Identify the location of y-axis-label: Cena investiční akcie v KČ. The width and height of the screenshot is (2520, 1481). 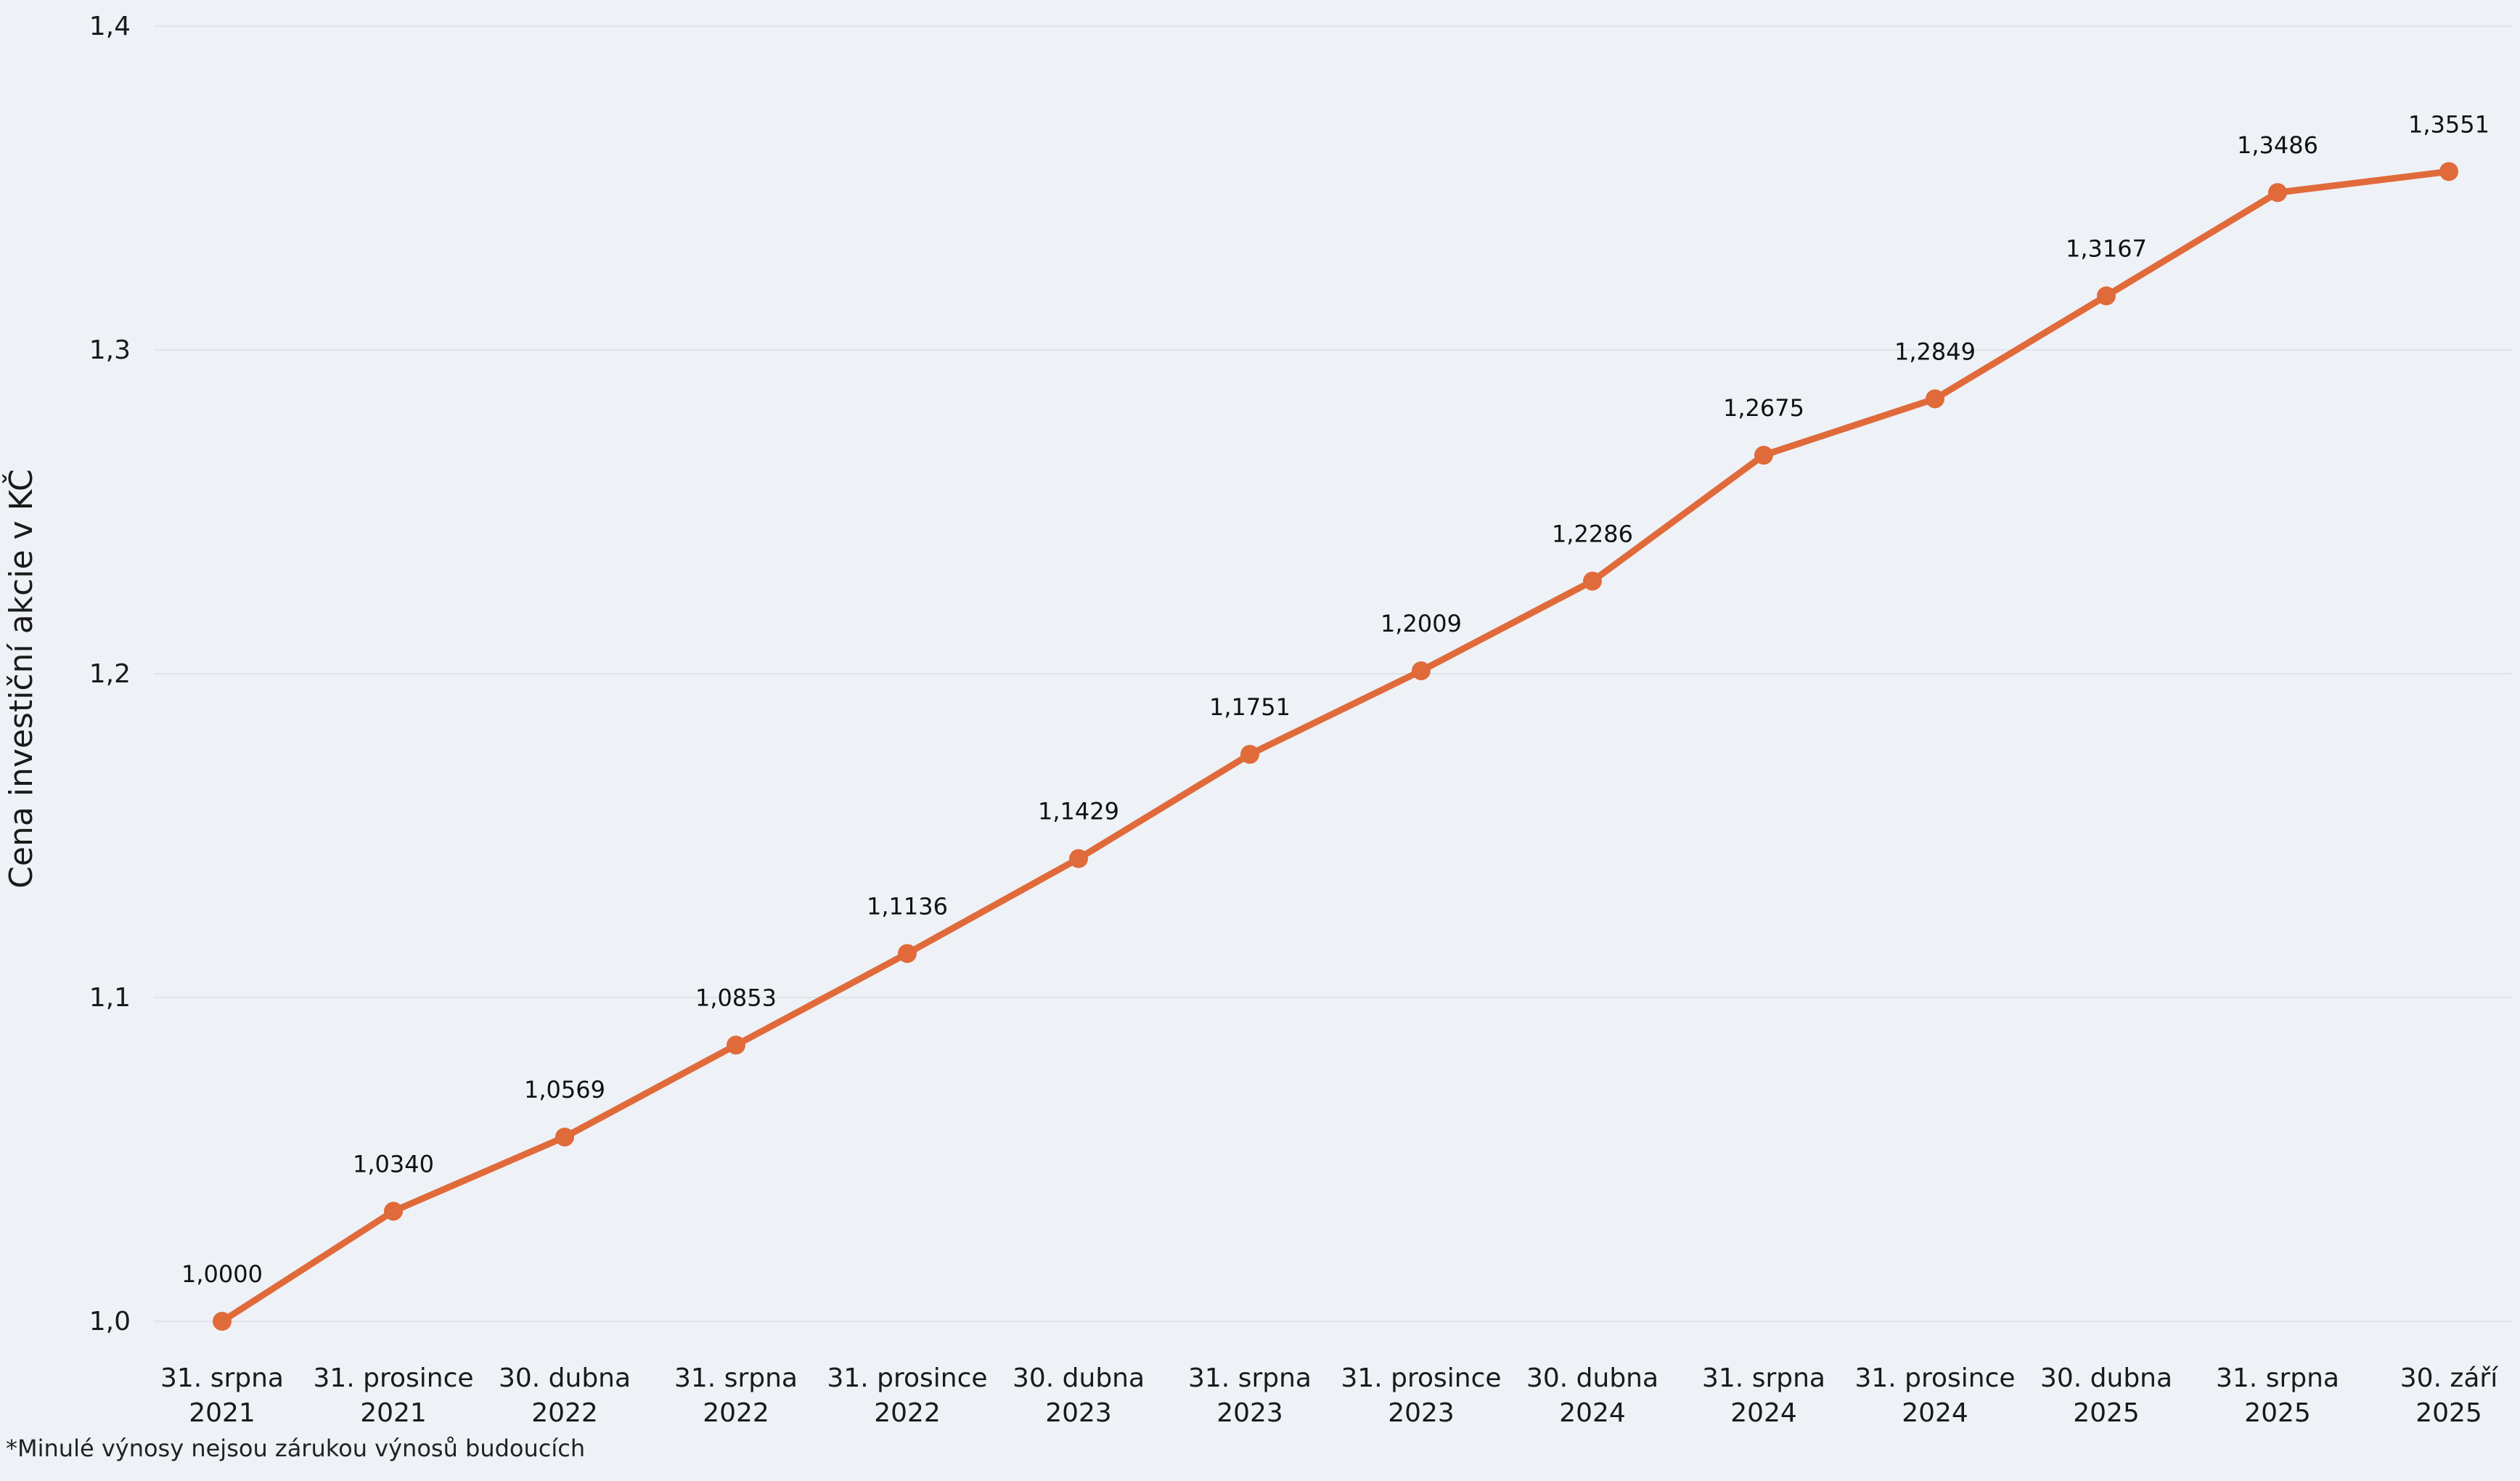
(20, 679).